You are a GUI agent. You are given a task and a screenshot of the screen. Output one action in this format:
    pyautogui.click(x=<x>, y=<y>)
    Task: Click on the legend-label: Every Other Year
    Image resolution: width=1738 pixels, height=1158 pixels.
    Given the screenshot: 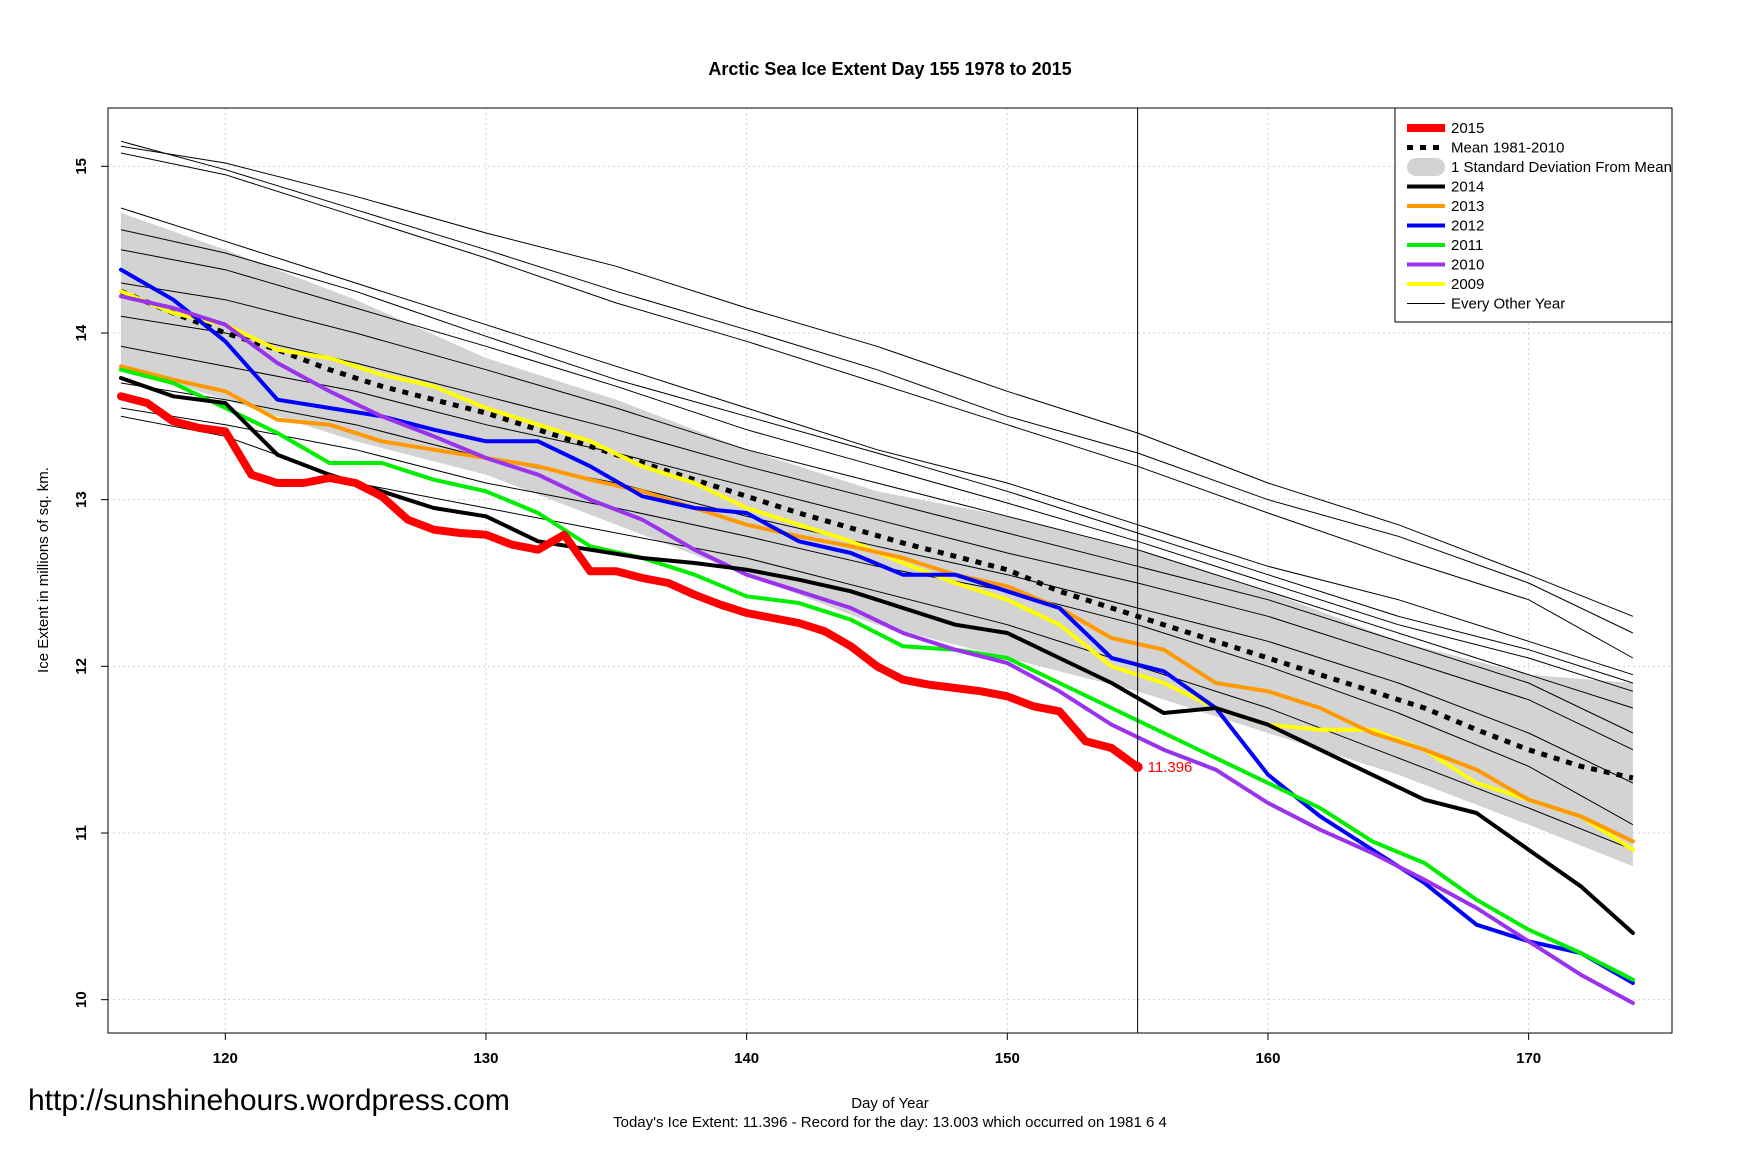 What is the action you would take?
    pyautogui.click(x=1508, y=304)
    